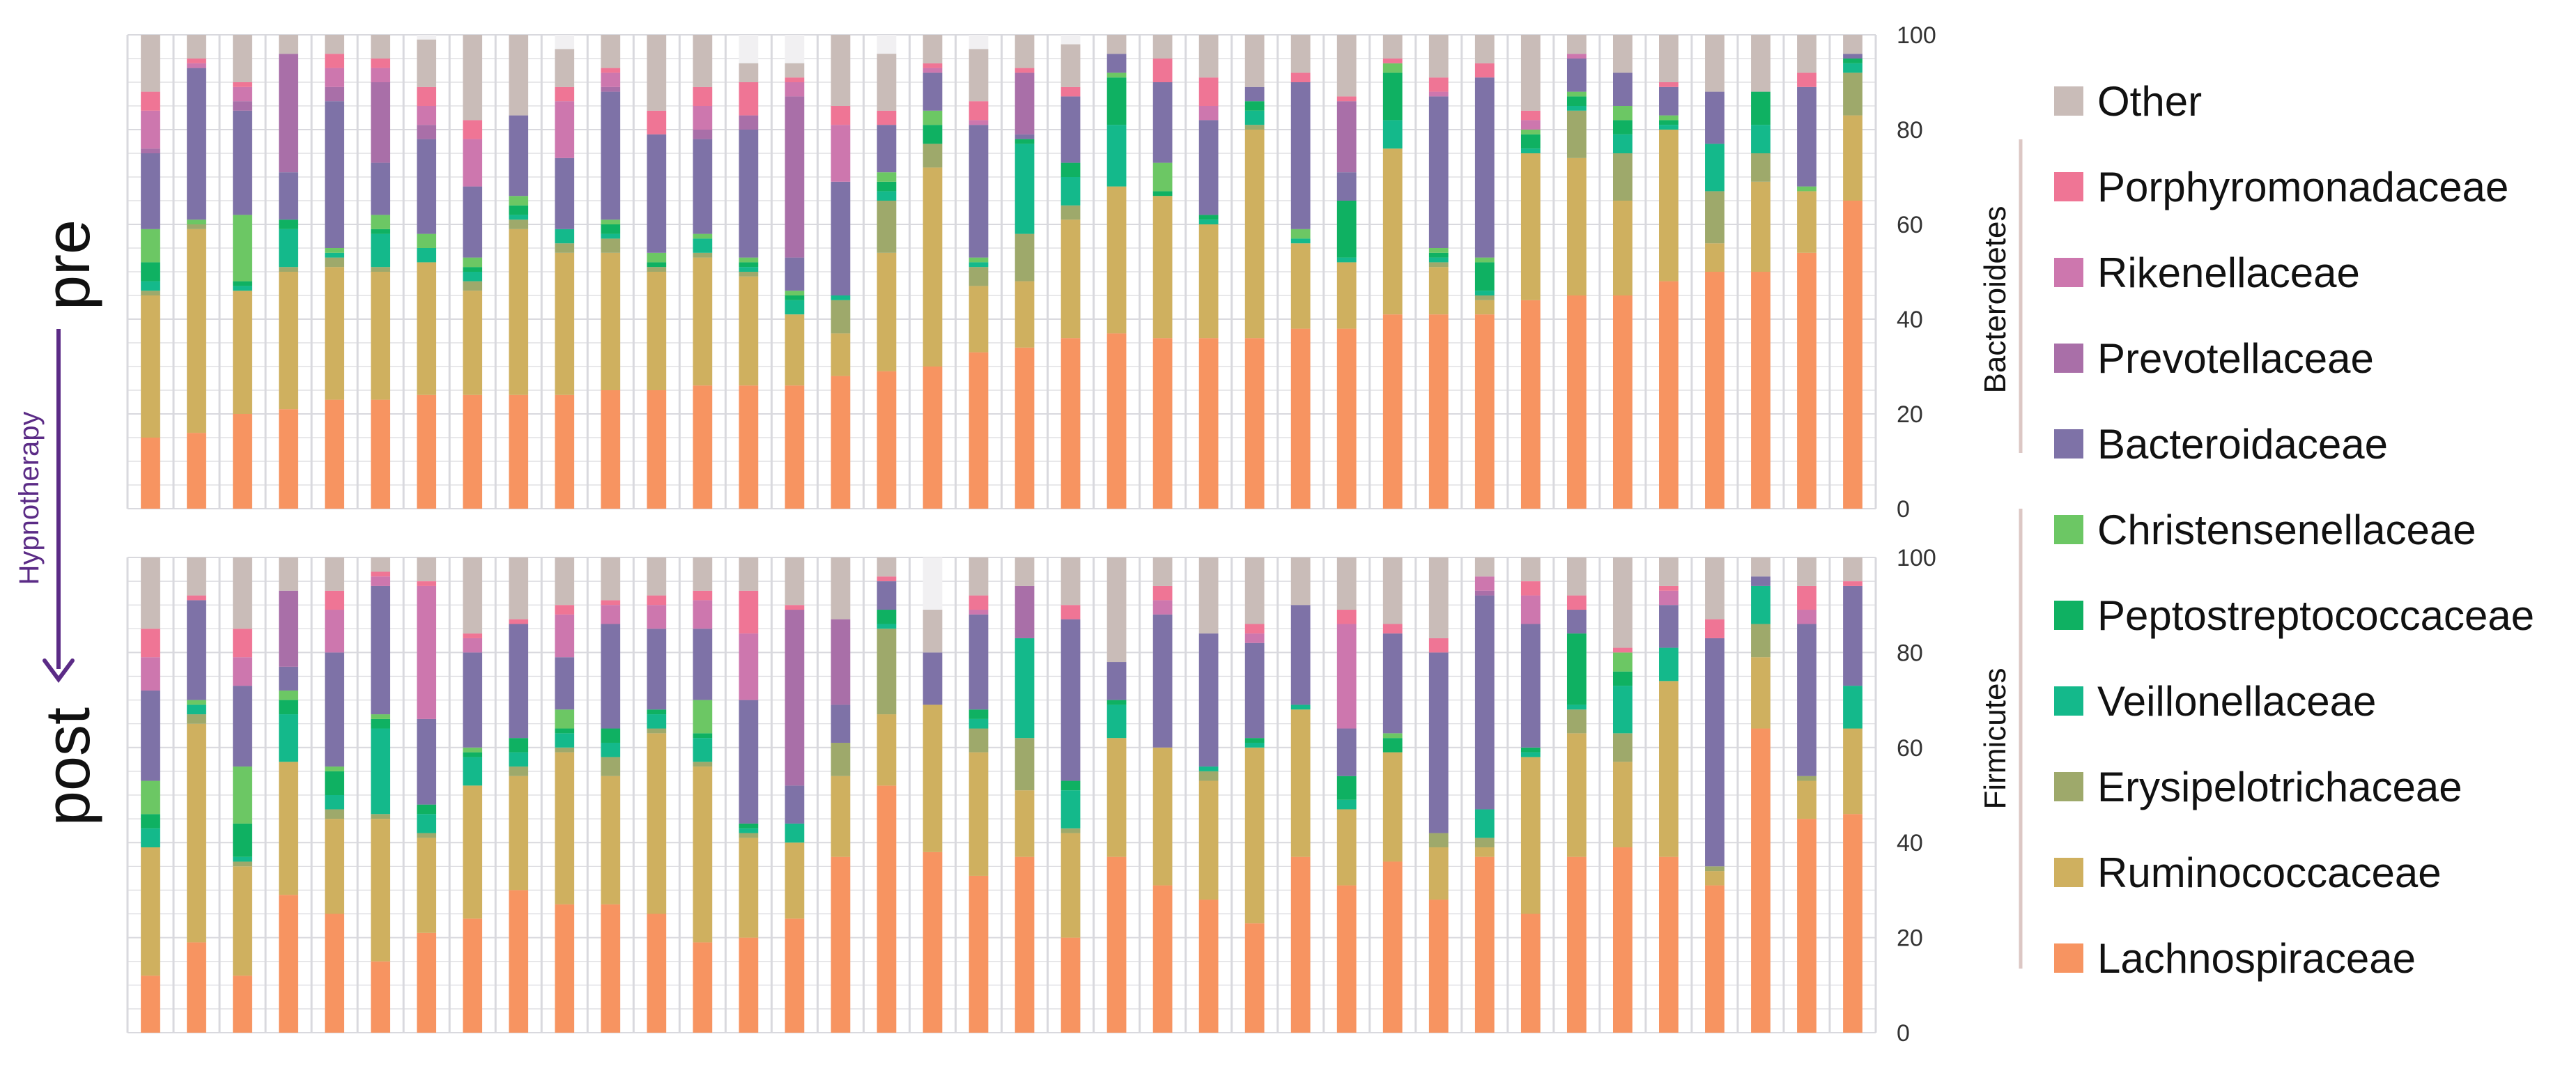 The height and width of the screenshot is (1071, 2576). I want to click on legend-label: Porphyromonadaceae, so click(2302, 187).